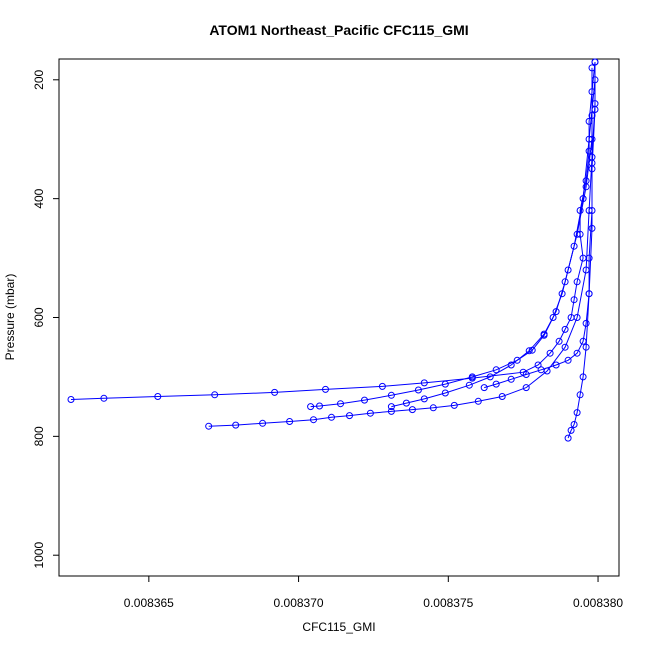 This screenshot has height=650, width=650. What do you see at coordinates (39, 79) in the screenshot?
I see `y-tick-label: 200` at bounding box center [39, 79].